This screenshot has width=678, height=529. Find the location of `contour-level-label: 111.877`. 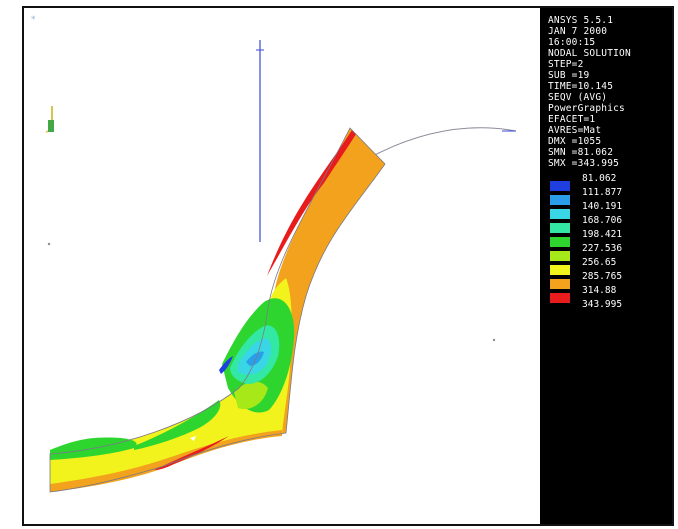

contour-level-label: 111.877 is located at coordinates (602, 192).